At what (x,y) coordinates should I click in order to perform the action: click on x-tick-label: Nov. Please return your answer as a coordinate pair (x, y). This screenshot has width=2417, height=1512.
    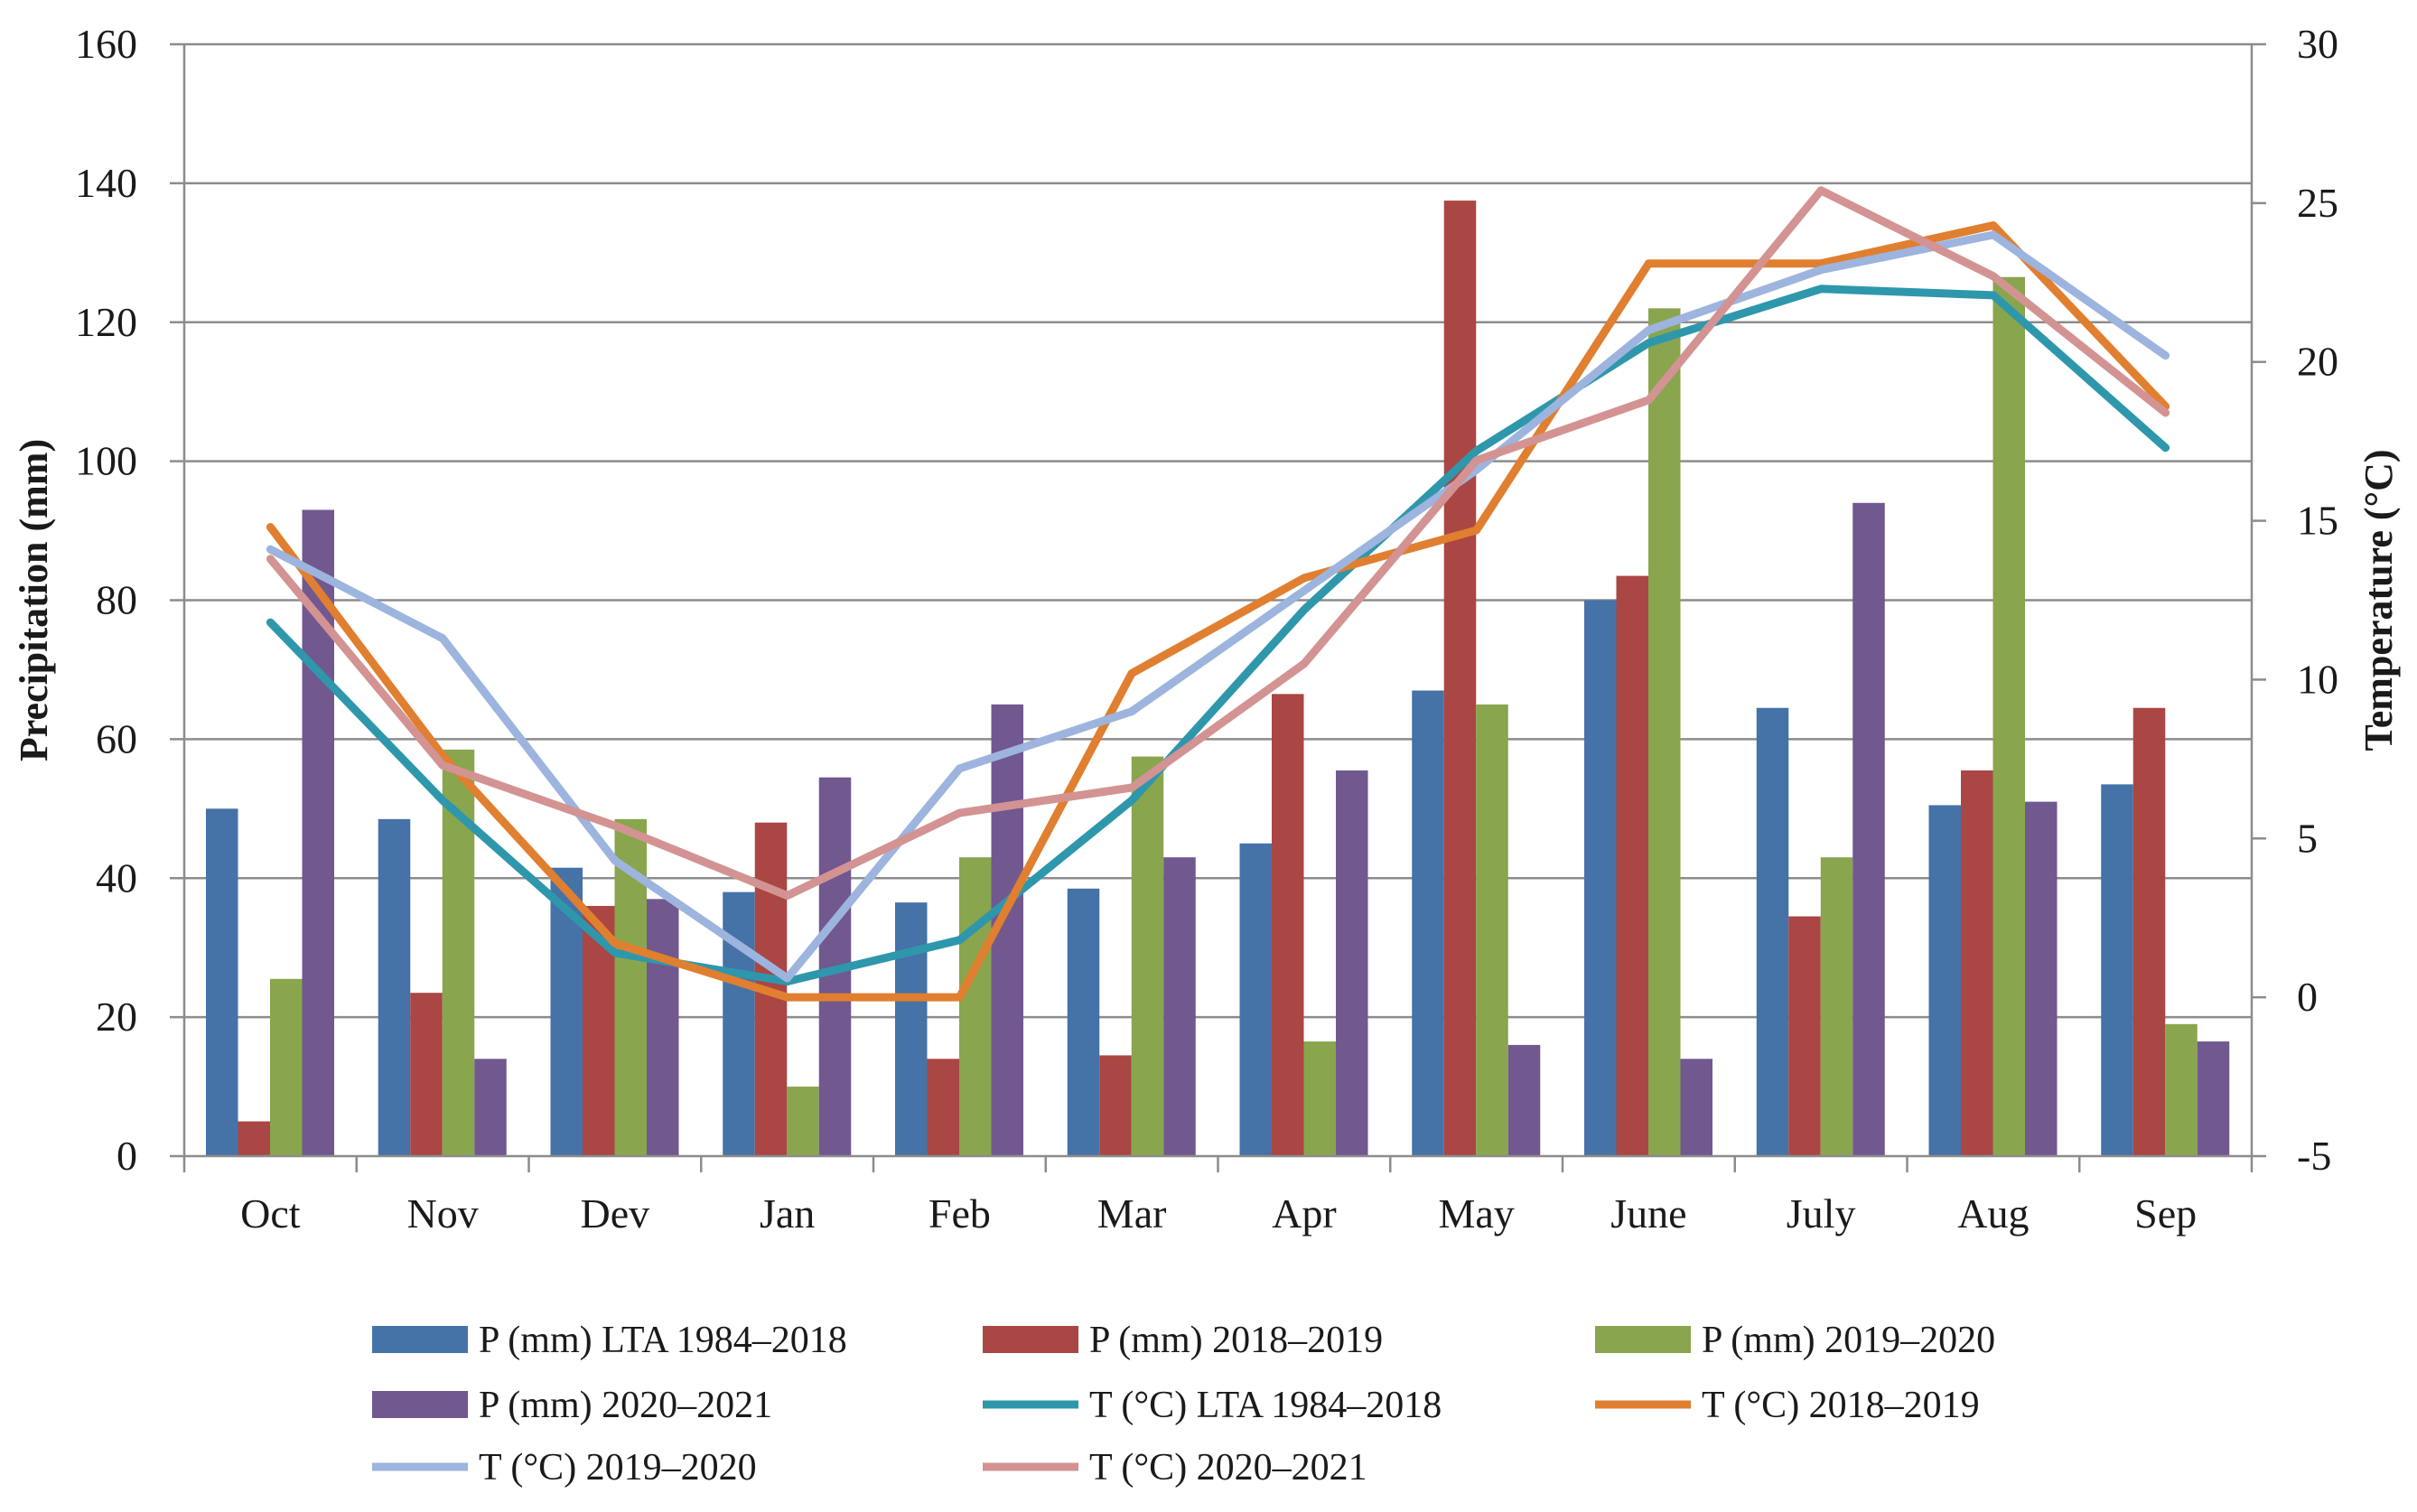
    Looking at the image, I should click on (443, 1213).